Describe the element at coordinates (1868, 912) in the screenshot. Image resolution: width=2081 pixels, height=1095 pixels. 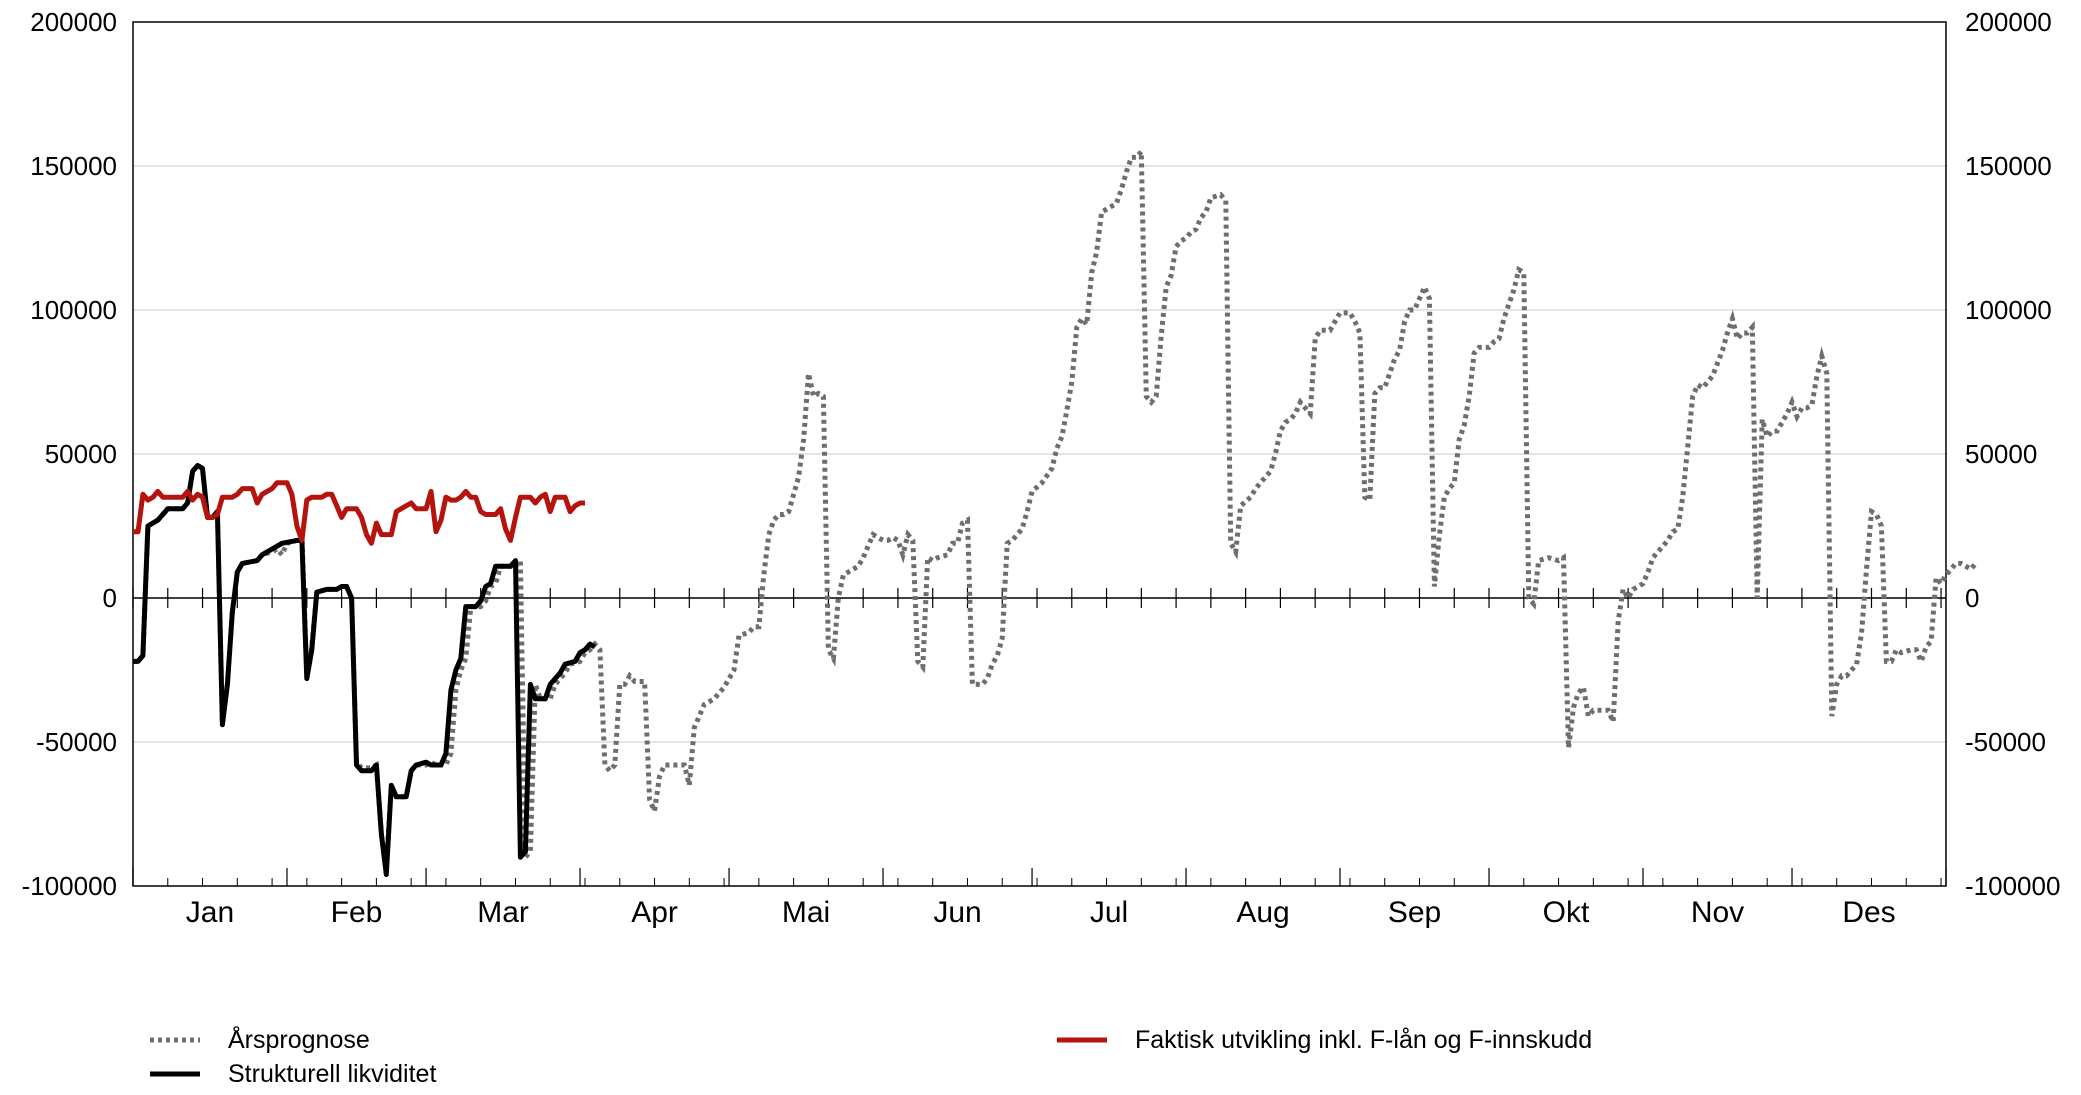
I see `x-tick-label: Des` at that location.